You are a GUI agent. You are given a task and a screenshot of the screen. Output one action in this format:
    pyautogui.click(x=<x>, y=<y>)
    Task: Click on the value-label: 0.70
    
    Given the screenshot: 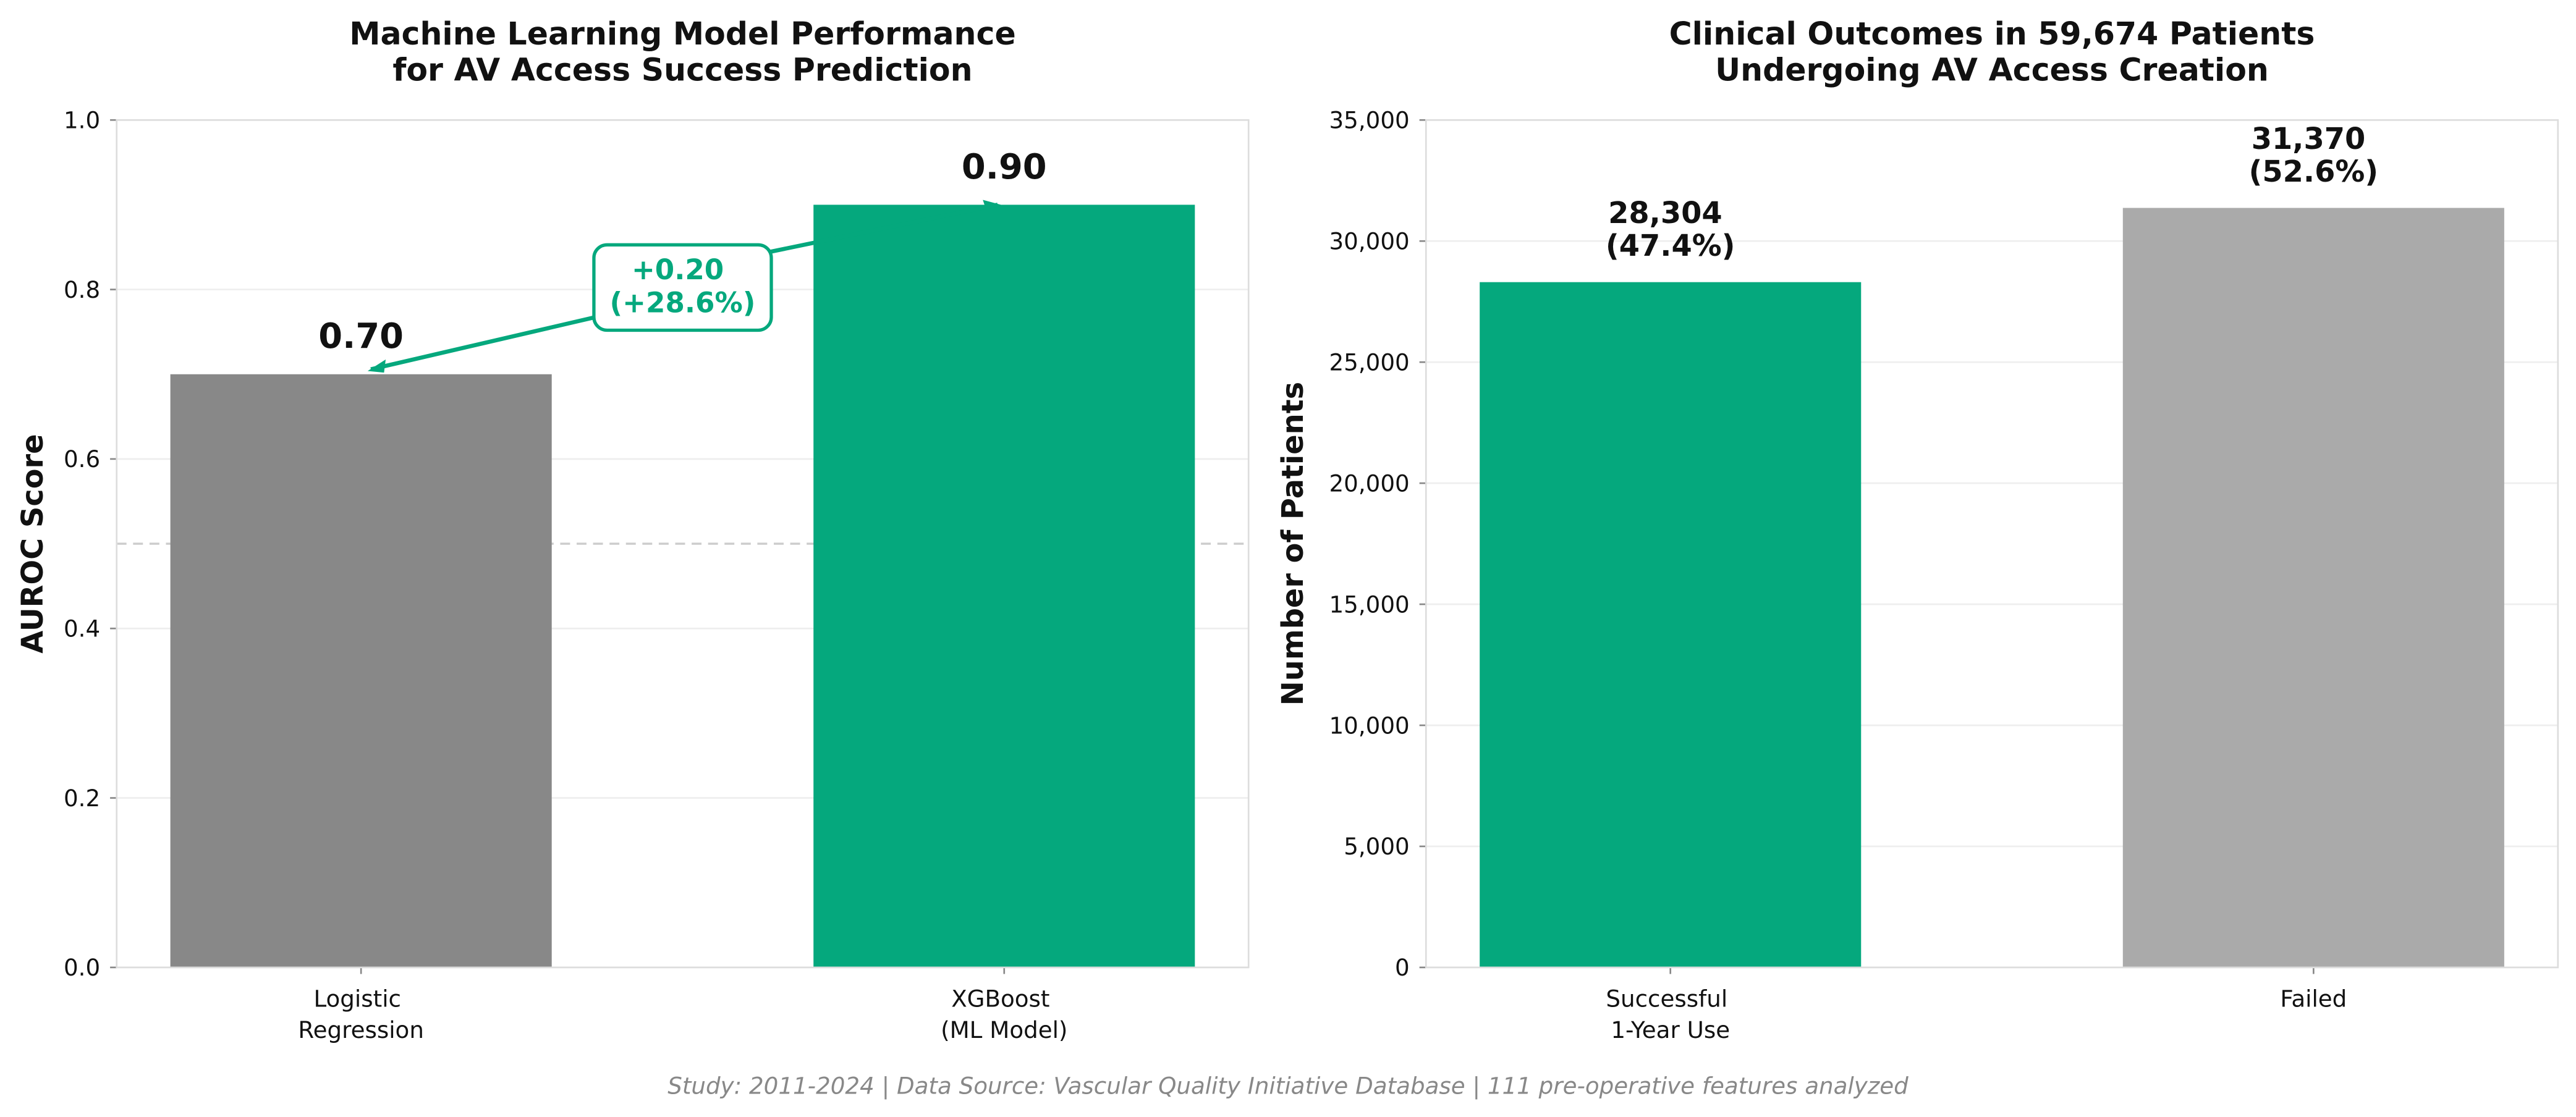 What is the action you would take?
    pyautogui.click(x=361, y=336)
    